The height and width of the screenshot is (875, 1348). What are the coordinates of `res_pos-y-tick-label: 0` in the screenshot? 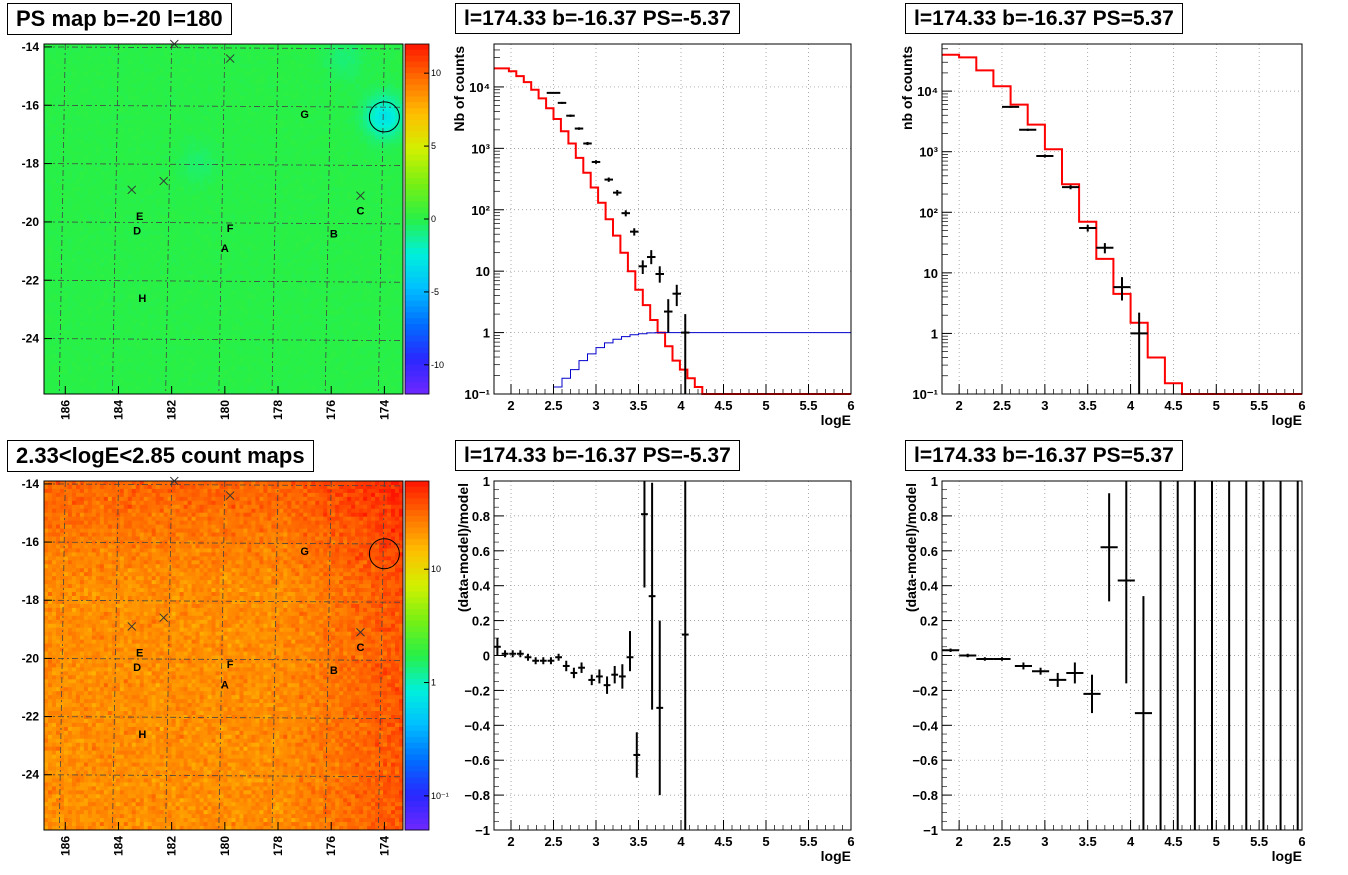 It's located at (934, 656).